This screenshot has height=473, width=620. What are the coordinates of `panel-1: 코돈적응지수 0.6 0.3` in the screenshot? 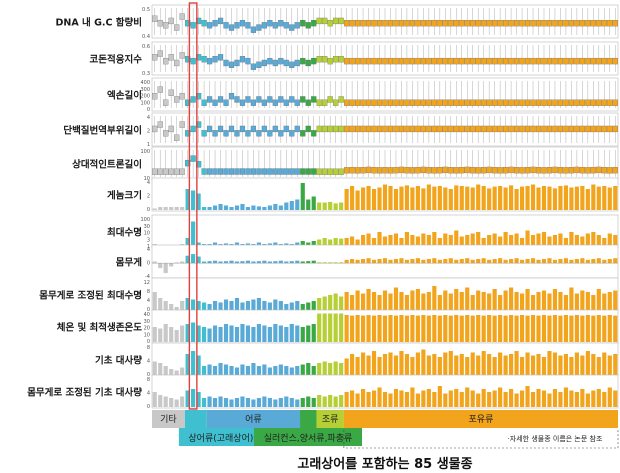 It's located at (354, 59).